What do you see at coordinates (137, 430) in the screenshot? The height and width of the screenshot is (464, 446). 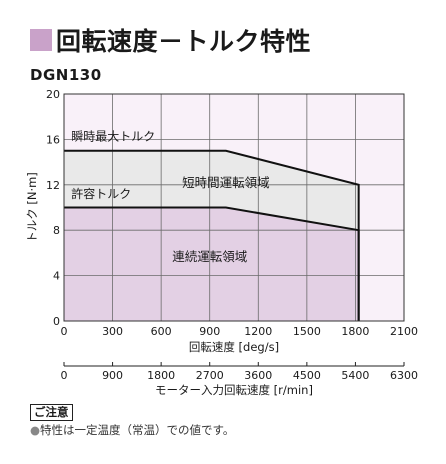 I see `note-body: 特性は一定温度（常温）での値です。` at bounding box center [137, 430].